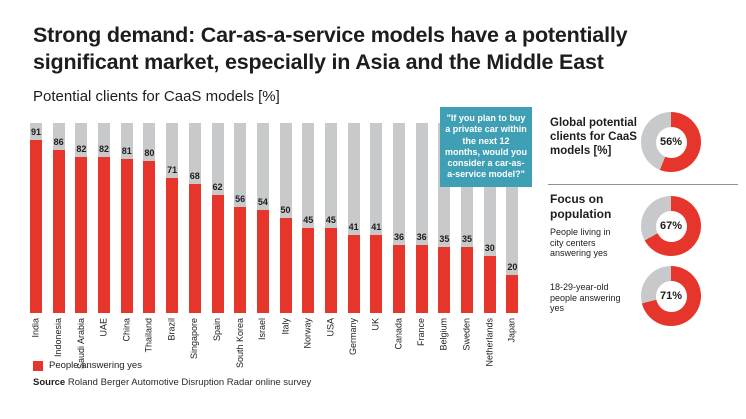 The height and width of the screenshot is (419, 746). I want to click on bar-country-label: India, so click(35, 328).